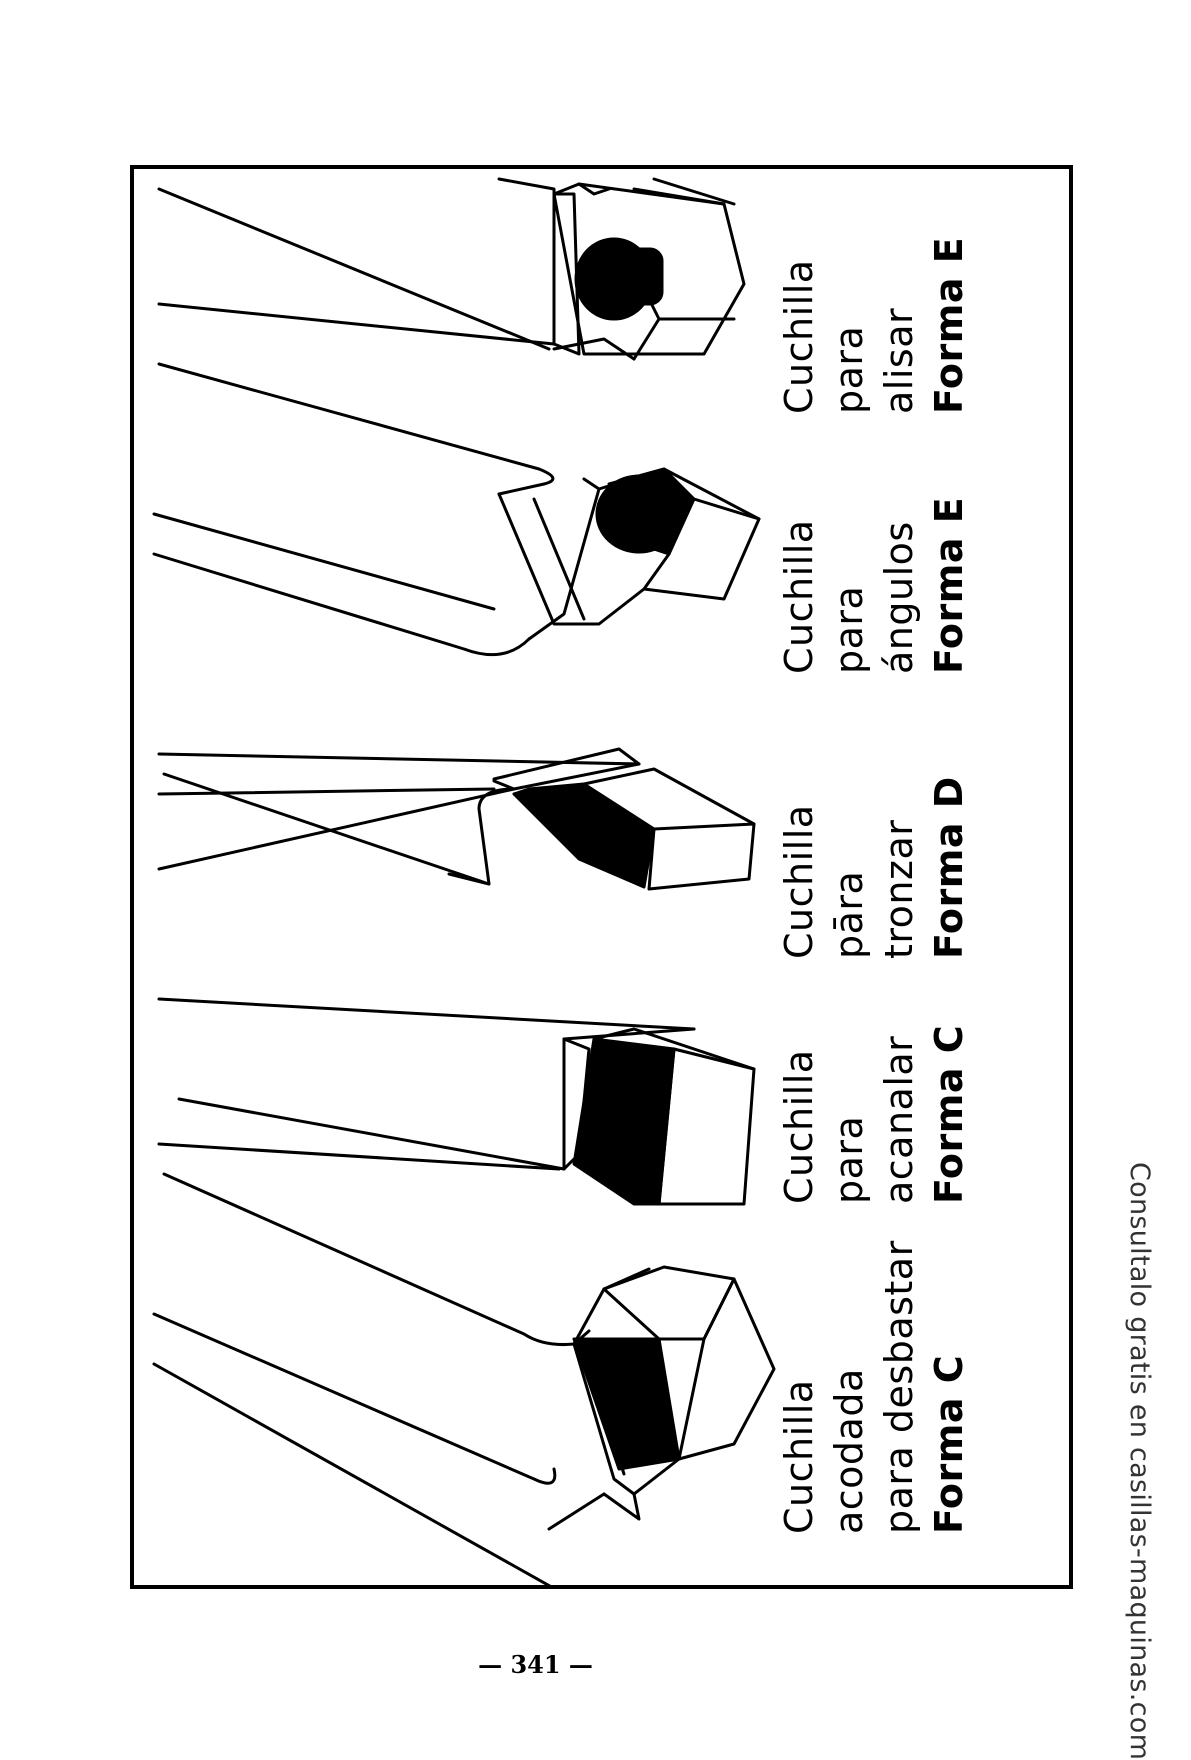 Image resolution: width=1191 pixels, height=1760 pixels. What do you see at coordinates (874, 1387) in the screenshot?
I see `caption-bent-roughing: Cuchilla acodada para desbastar Forma C` at bounding box center [874, 1387].